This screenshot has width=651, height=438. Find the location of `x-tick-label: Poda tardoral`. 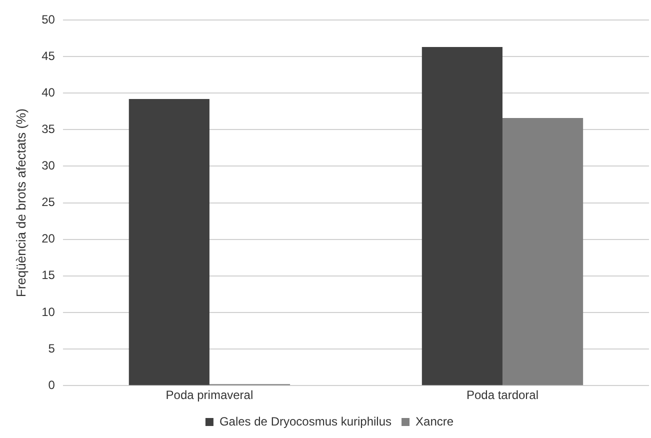

x-tick-label: Poda tardoral is located at coordinates (502, 395).